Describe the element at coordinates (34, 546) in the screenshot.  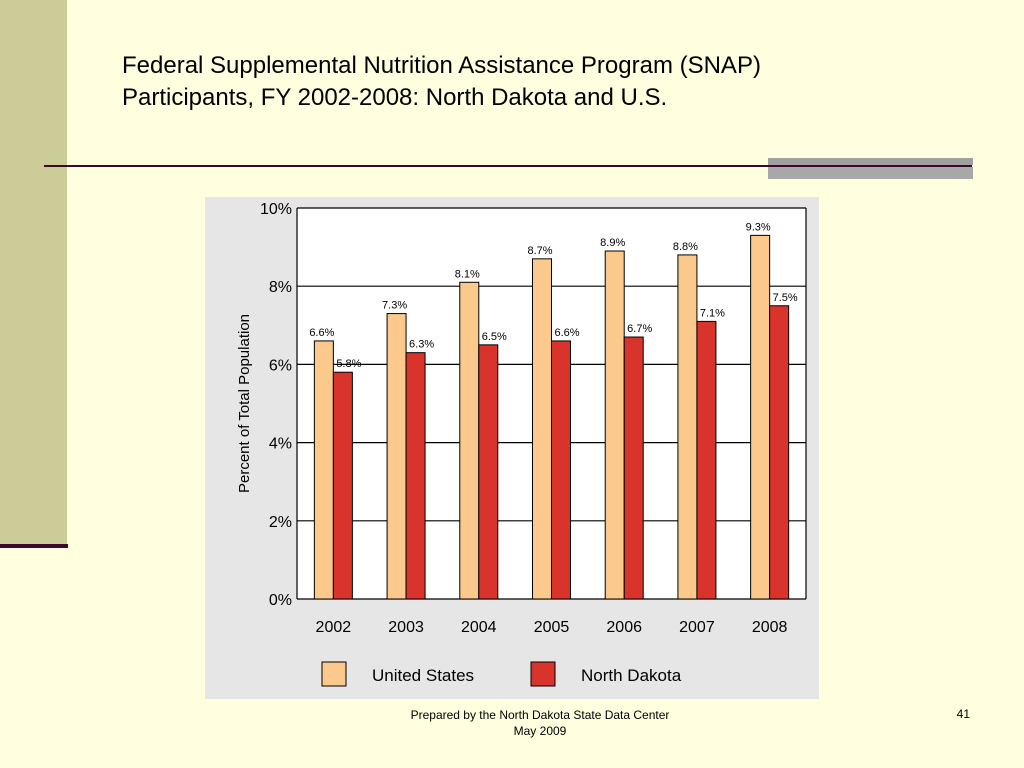
I see `sidebar-underline` at that location.